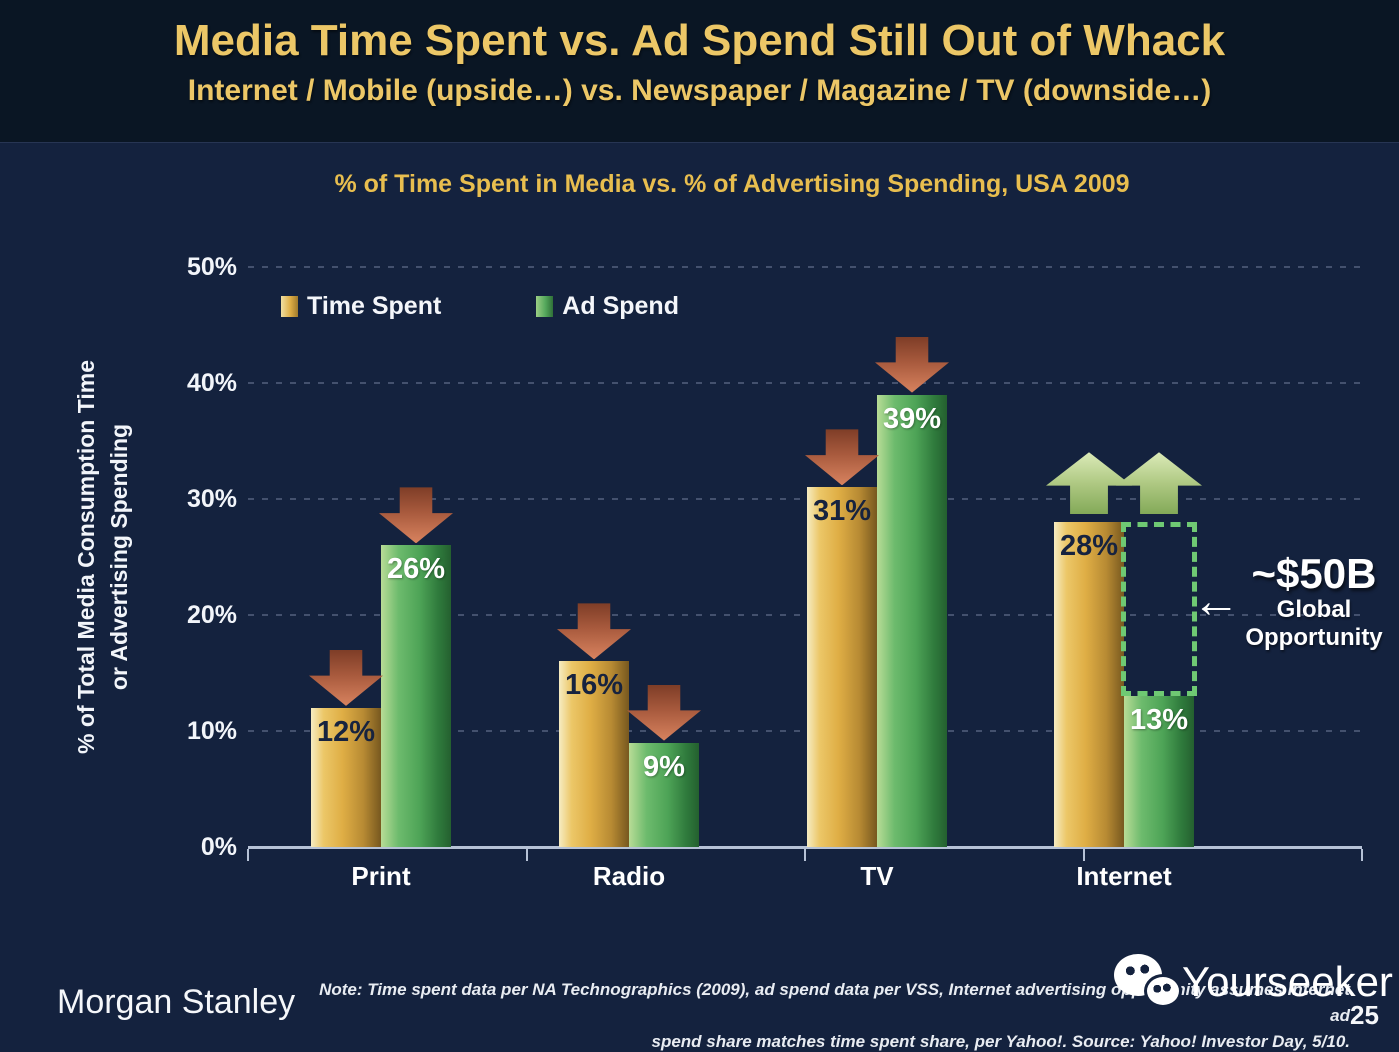 Image resolution: width=1399 pixels, height=1052 pixels. I want to click on left-arrow-icon: ←, so click(1216, 601).